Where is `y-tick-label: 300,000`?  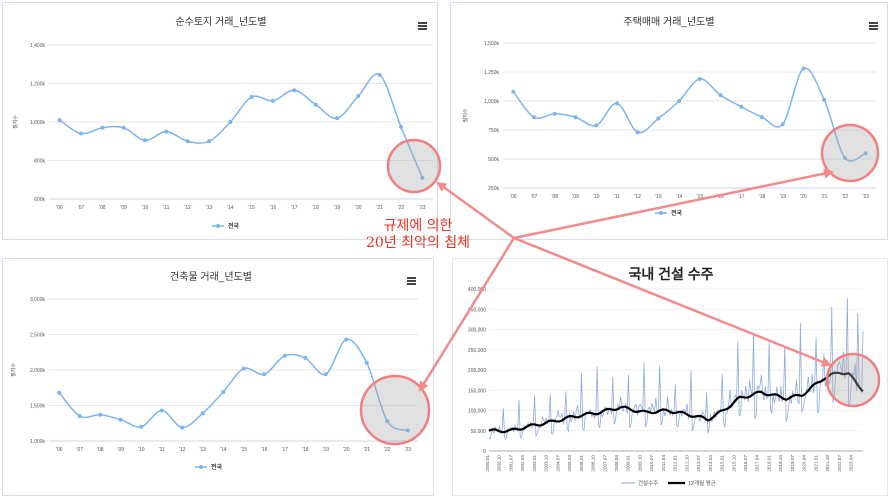
y-tick-label: 300,000 is located at coordinates (477, 331).